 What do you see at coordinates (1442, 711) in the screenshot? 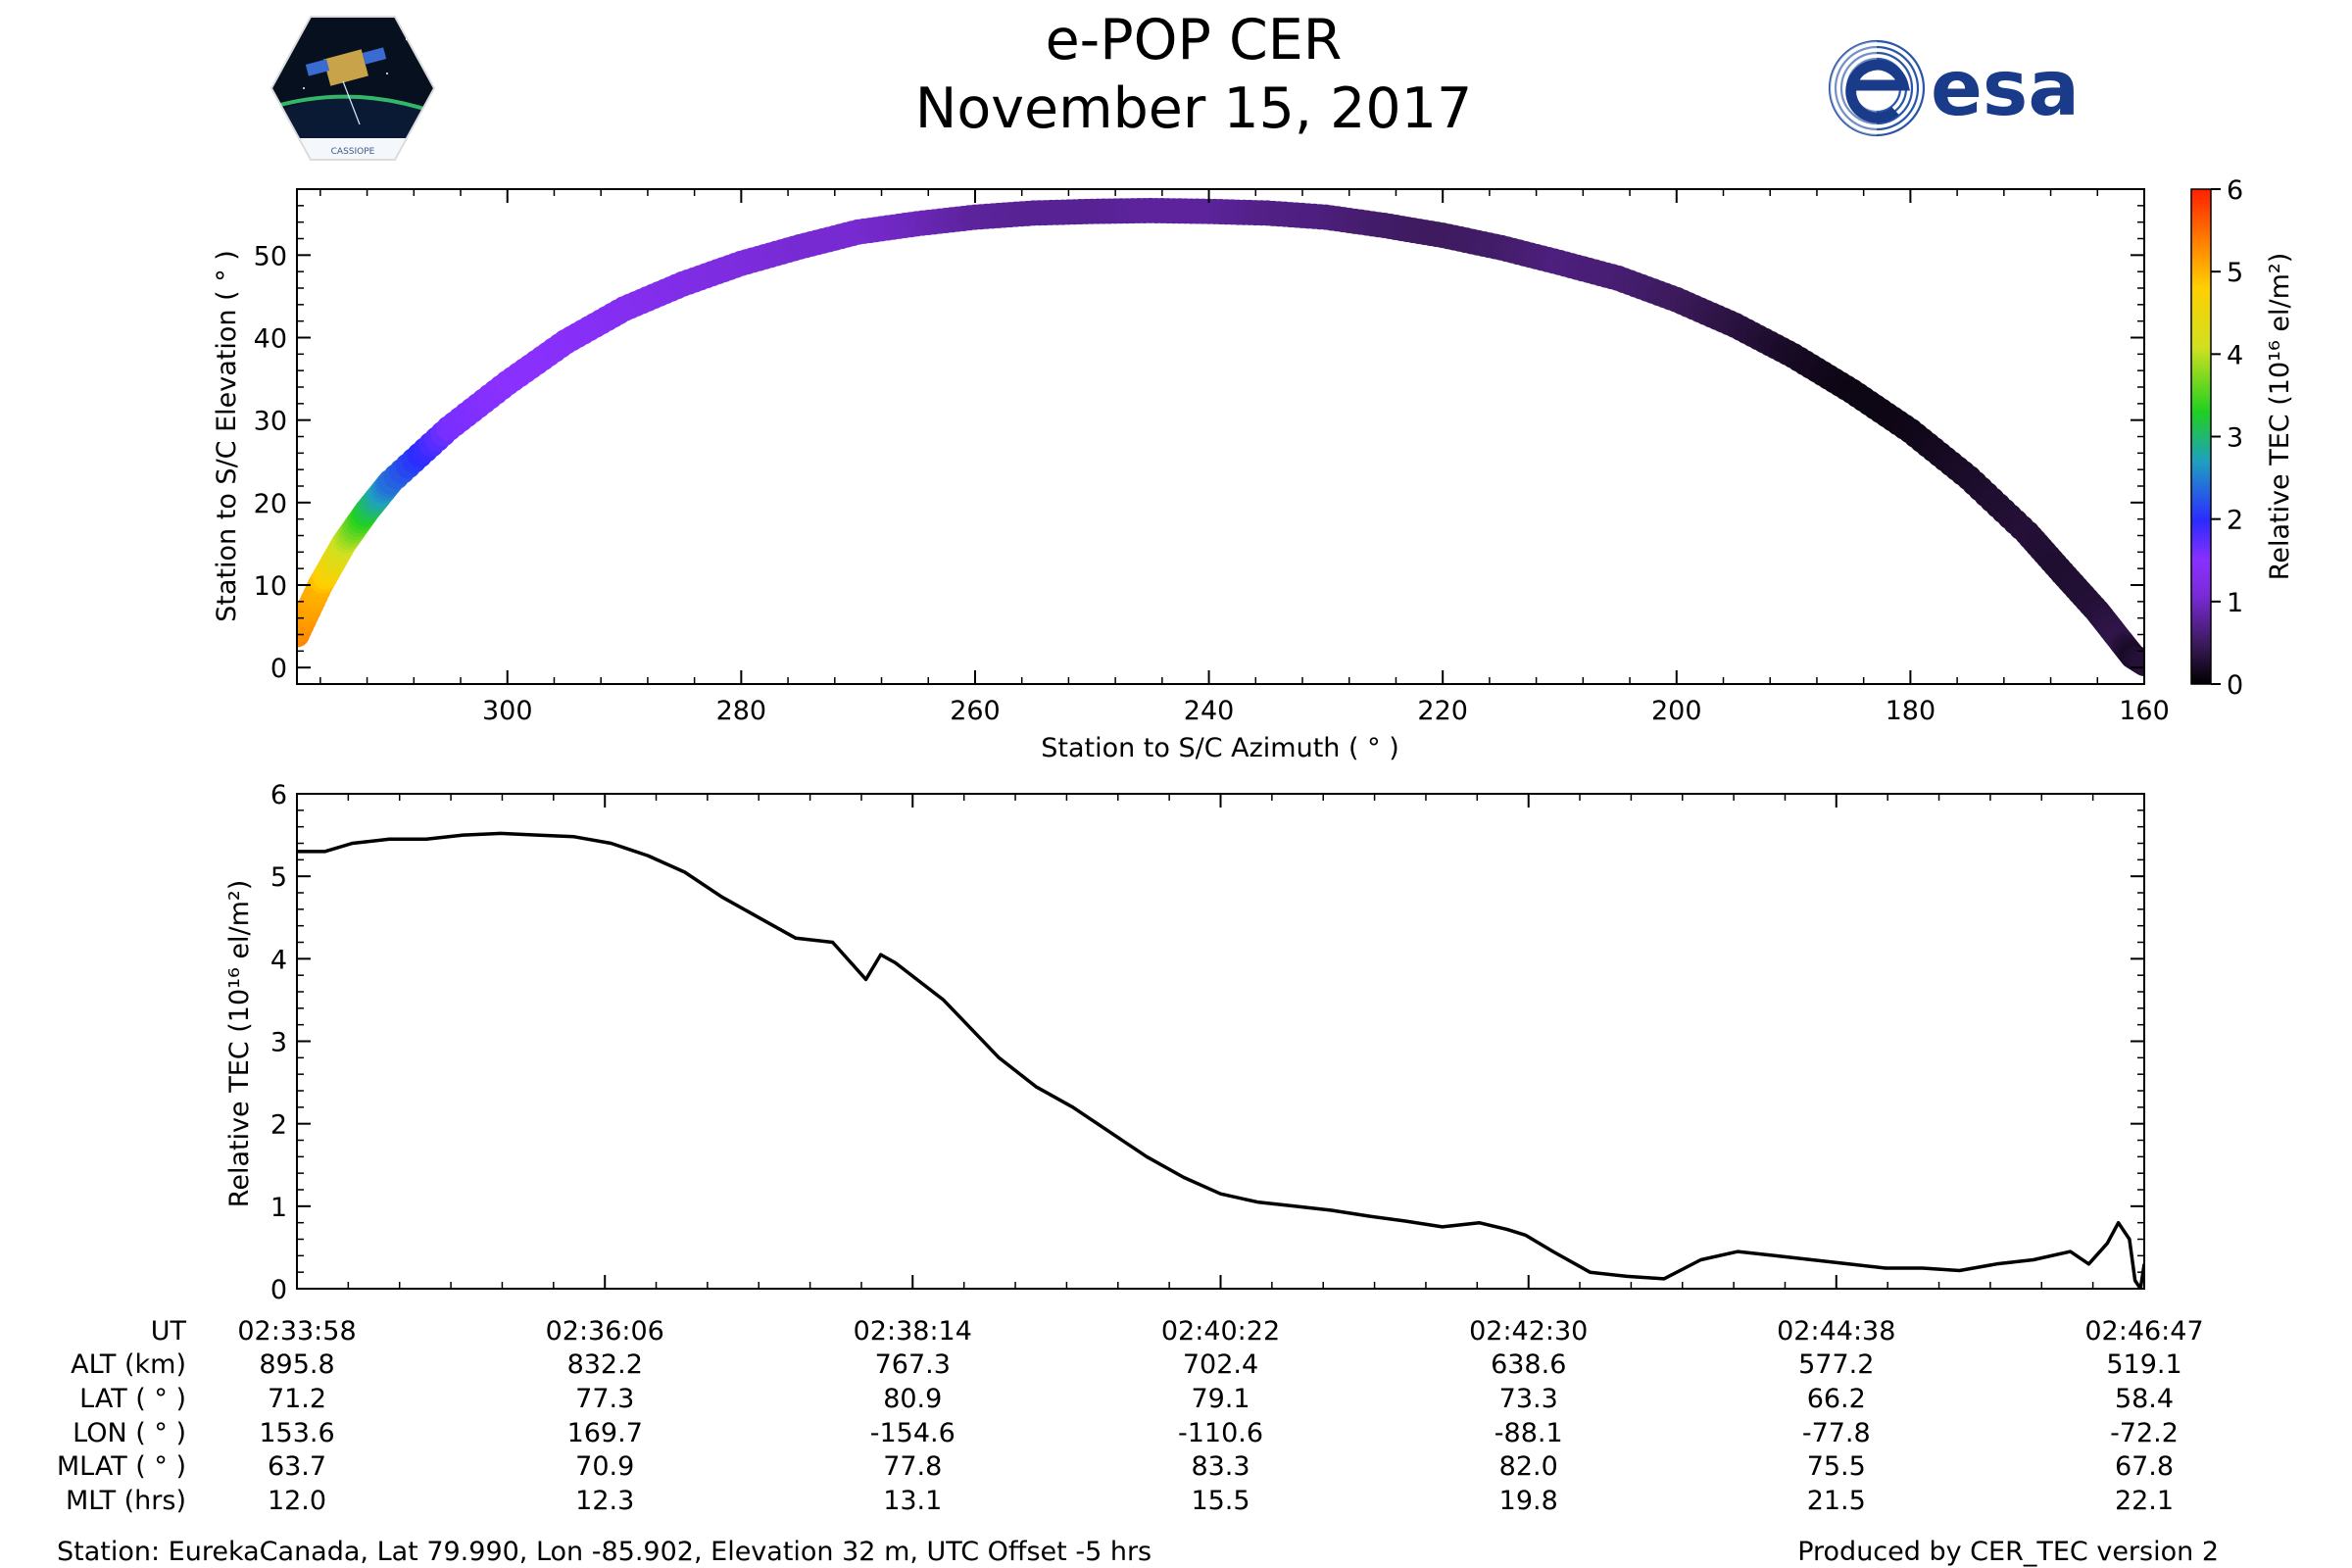
I see `x-tick-label: 220` at bounding box center [1442, 711].